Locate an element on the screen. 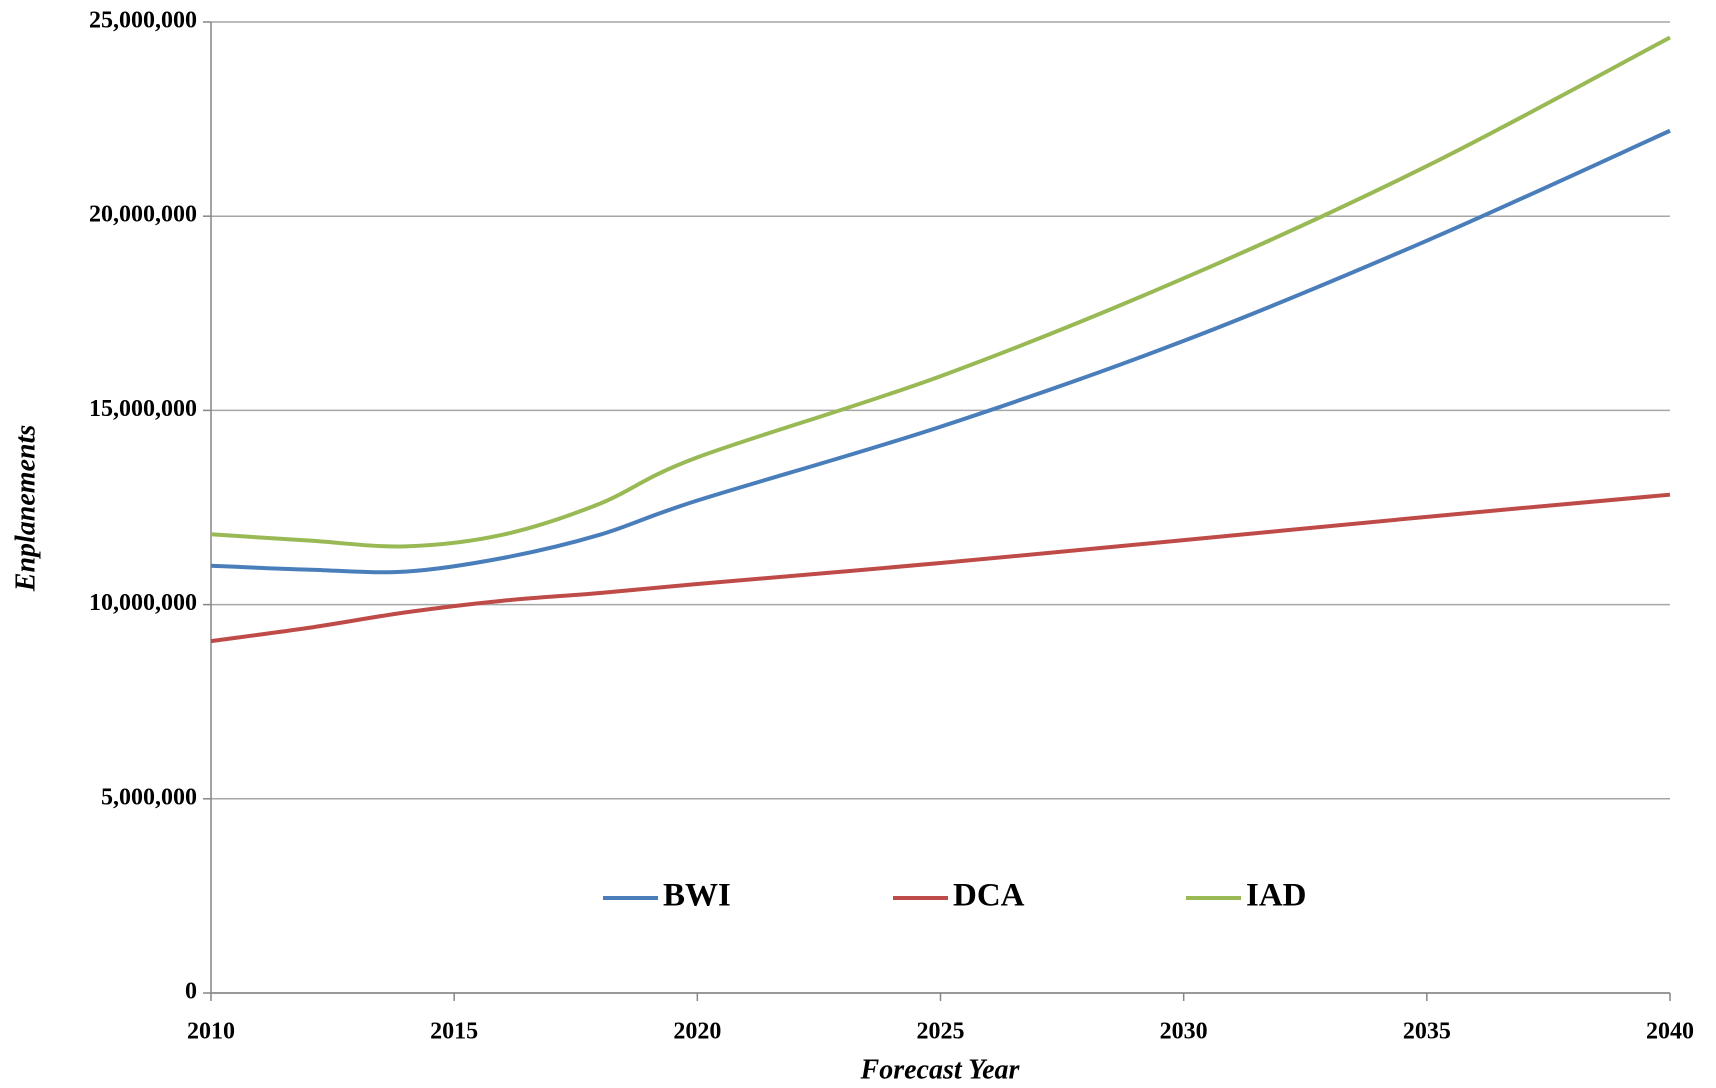  x-tick-label: 2030 is located at coordinates (1184, 1032).